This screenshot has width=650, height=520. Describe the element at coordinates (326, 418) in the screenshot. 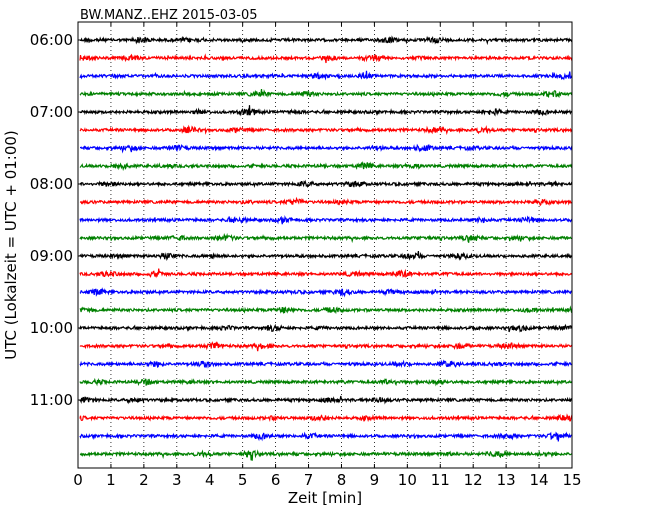

I see `trace-11:15` at that location.